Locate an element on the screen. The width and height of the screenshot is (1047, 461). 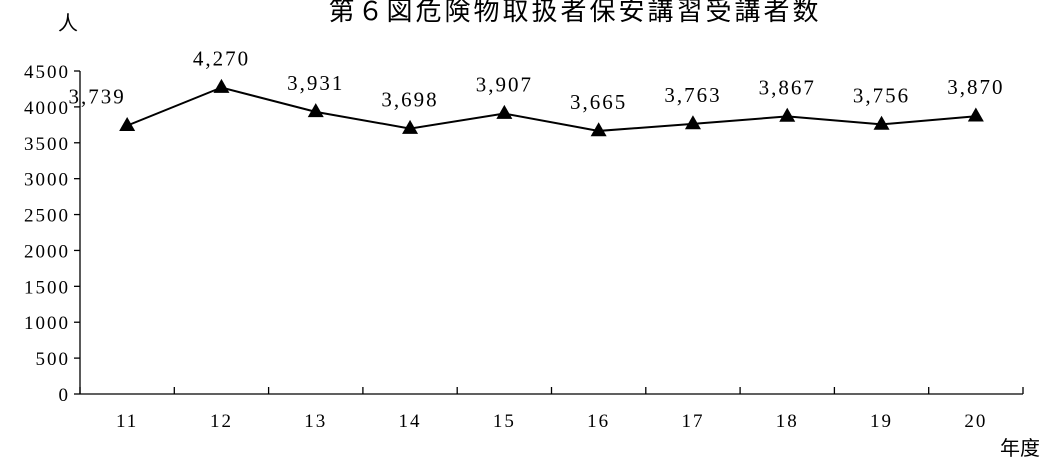
x-axis-ticks: 11 12 13 14 15 16 17 18 19 20 is located at coordinates (551, 409).